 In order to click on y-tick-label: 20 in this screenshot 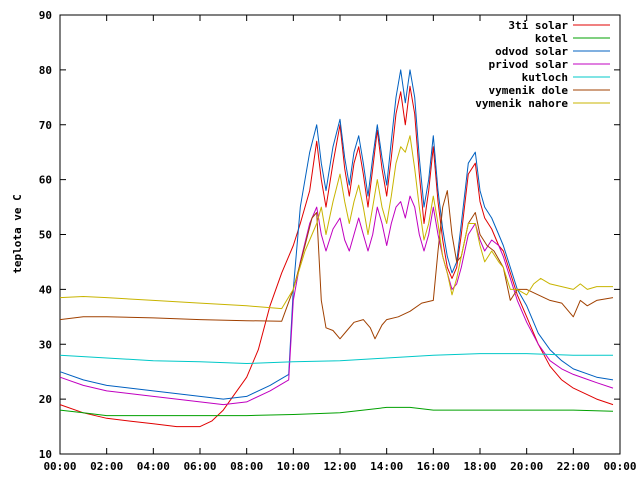, I will do `click(45, 399)`.